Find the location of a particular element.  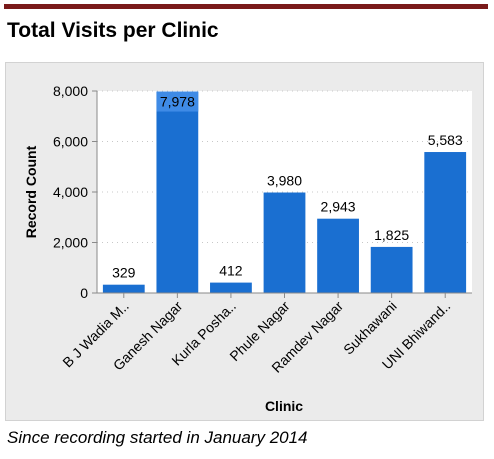

bar-data-label: 329 is located at coordinates (124, 273).